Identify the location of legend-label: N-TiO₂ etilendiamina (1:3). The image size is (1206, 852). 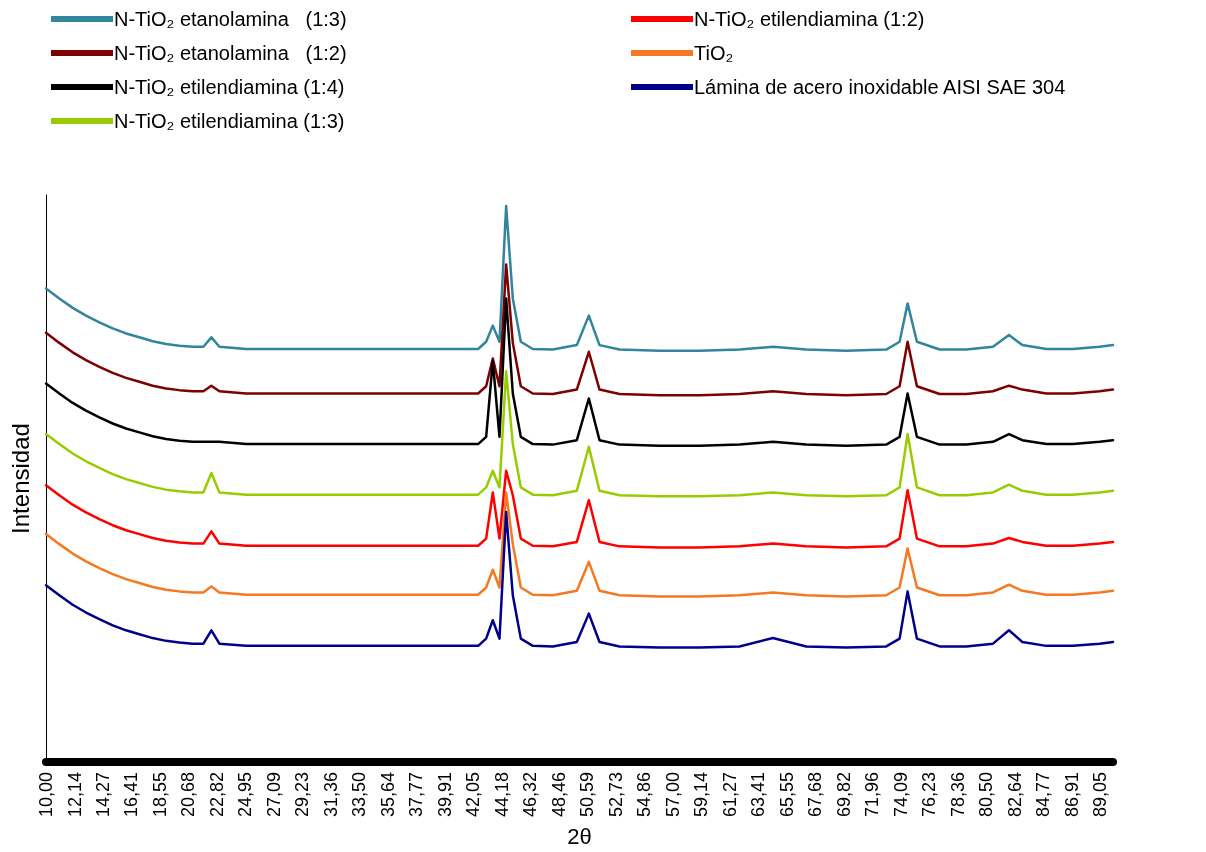
(229, 121).